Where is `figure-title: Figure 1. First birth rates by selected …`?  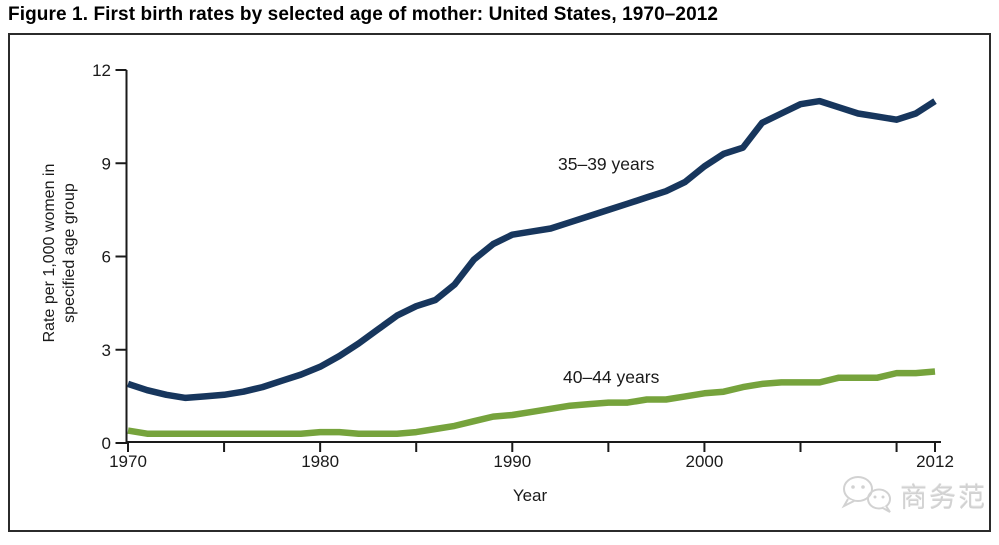 figure-title: Figure 1. First birth rates by selected … is located at coordinates (363, 14).